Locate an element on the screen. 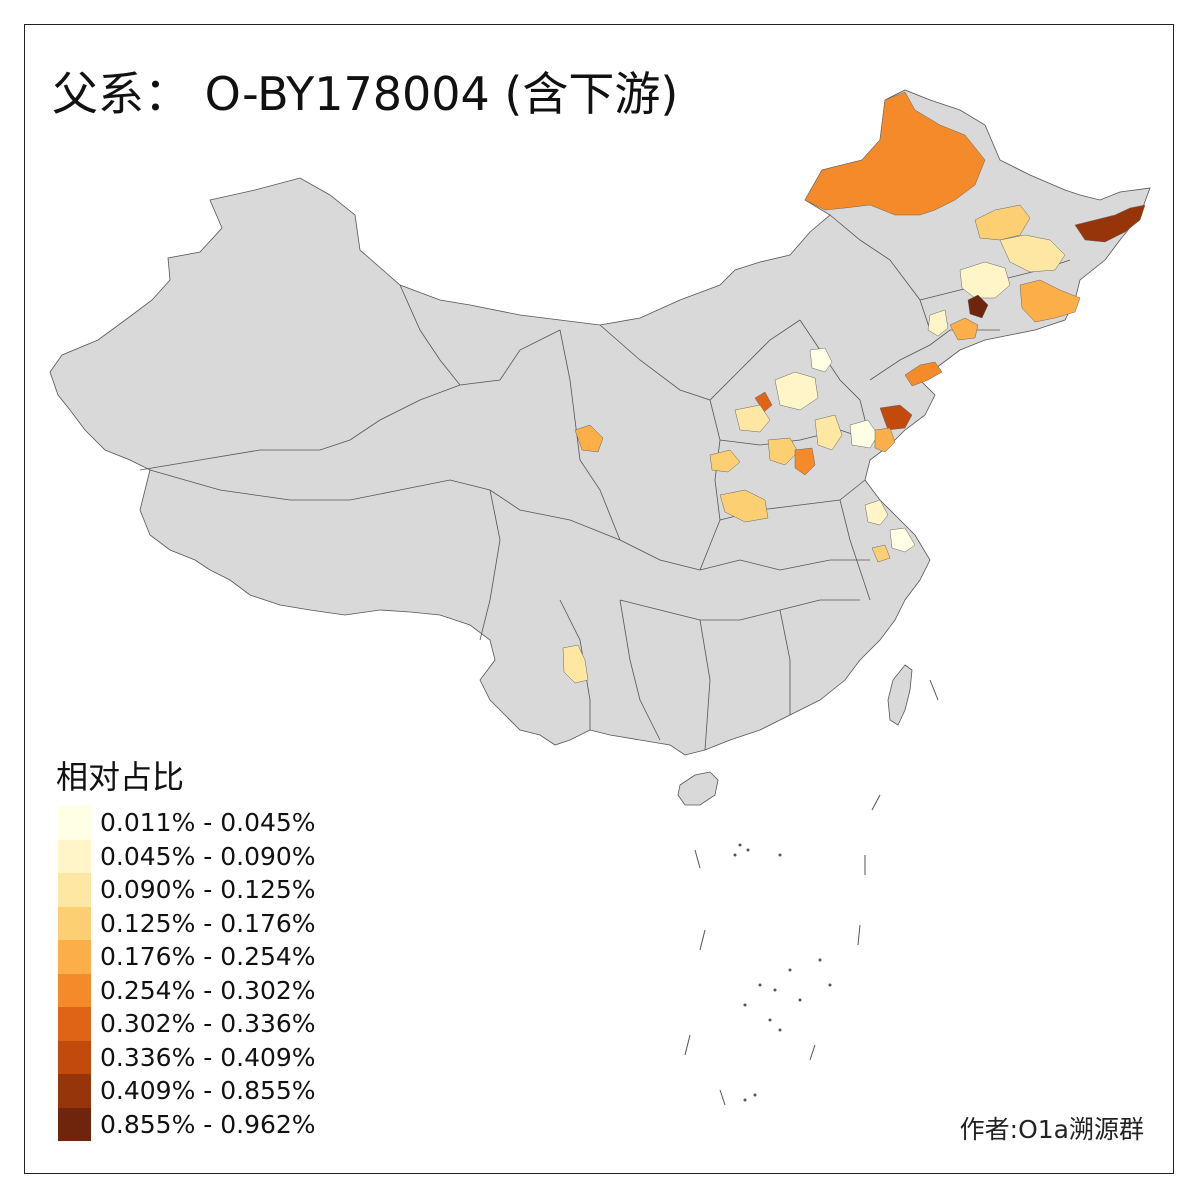 The image size is (1200, 1200). legend-label: 0.336% - 0.409% is located at coordinates (208, 1057).